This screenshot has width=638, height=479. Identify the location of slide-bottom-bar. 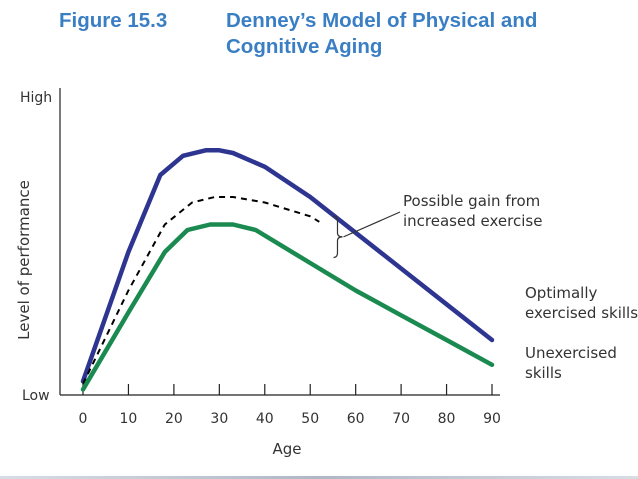
(319, 477).